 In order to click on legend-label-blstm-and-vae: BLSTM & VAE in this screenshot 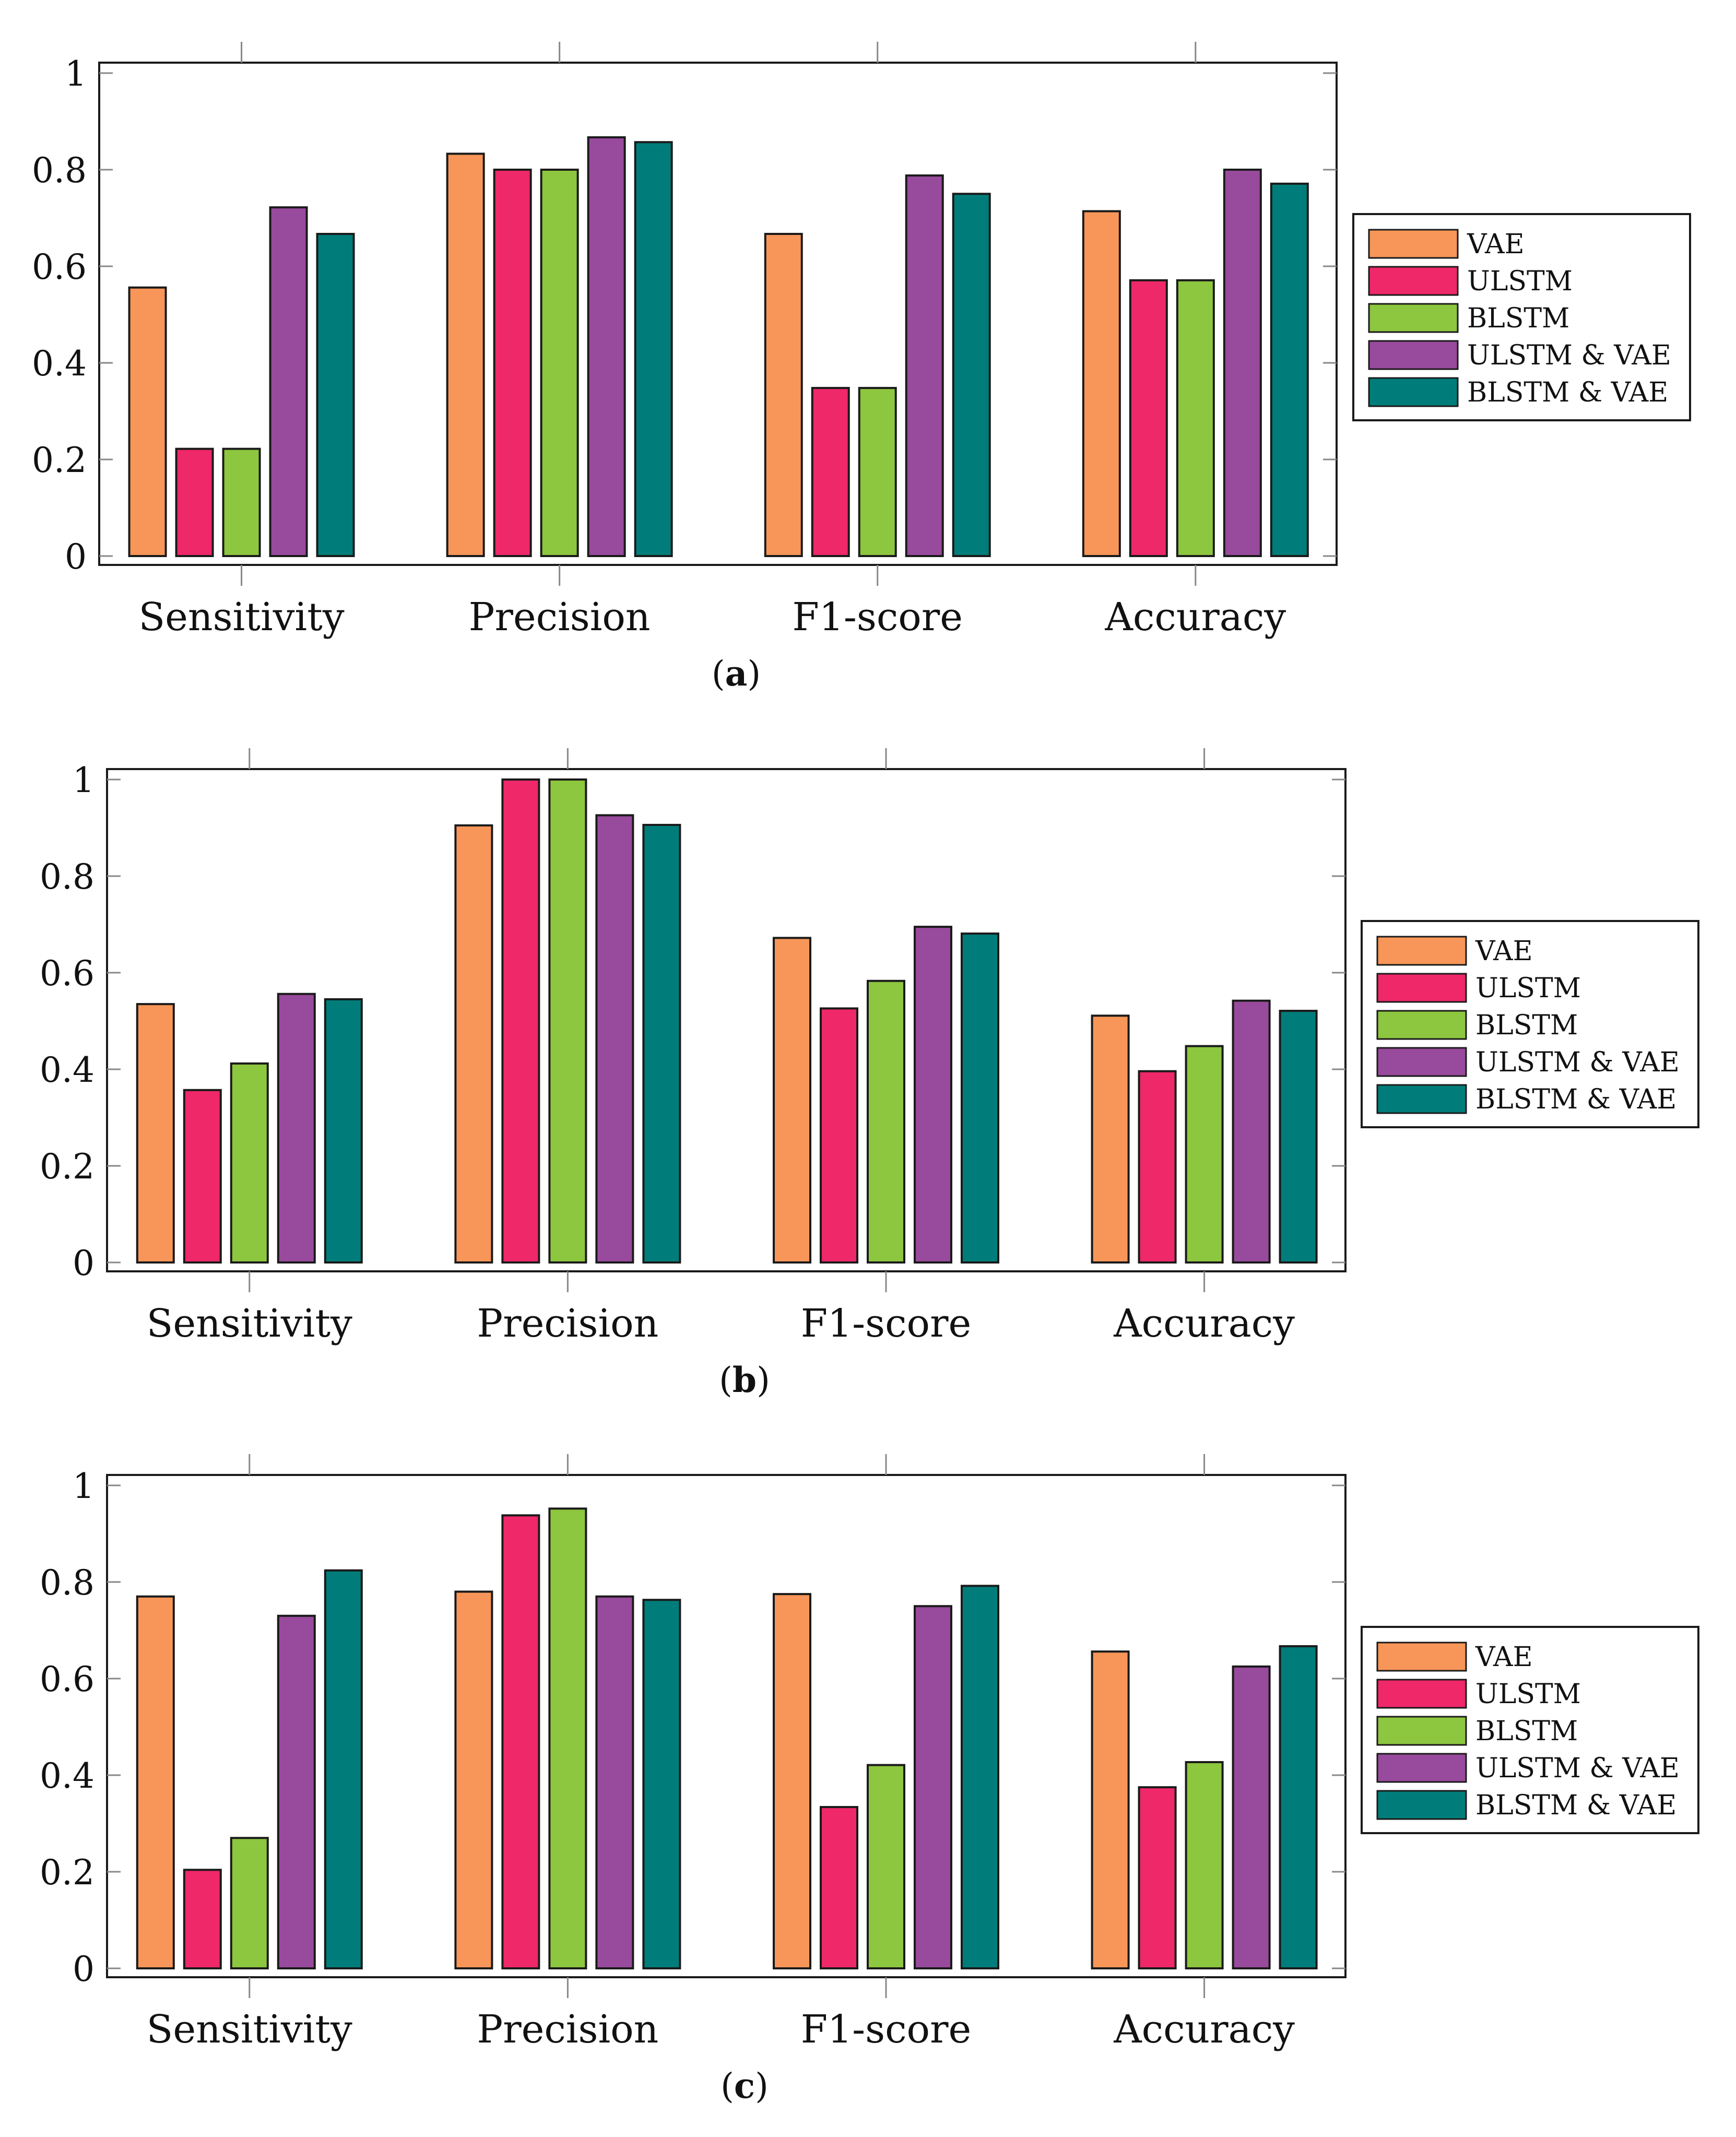, I will do `click(1567, 392)`.